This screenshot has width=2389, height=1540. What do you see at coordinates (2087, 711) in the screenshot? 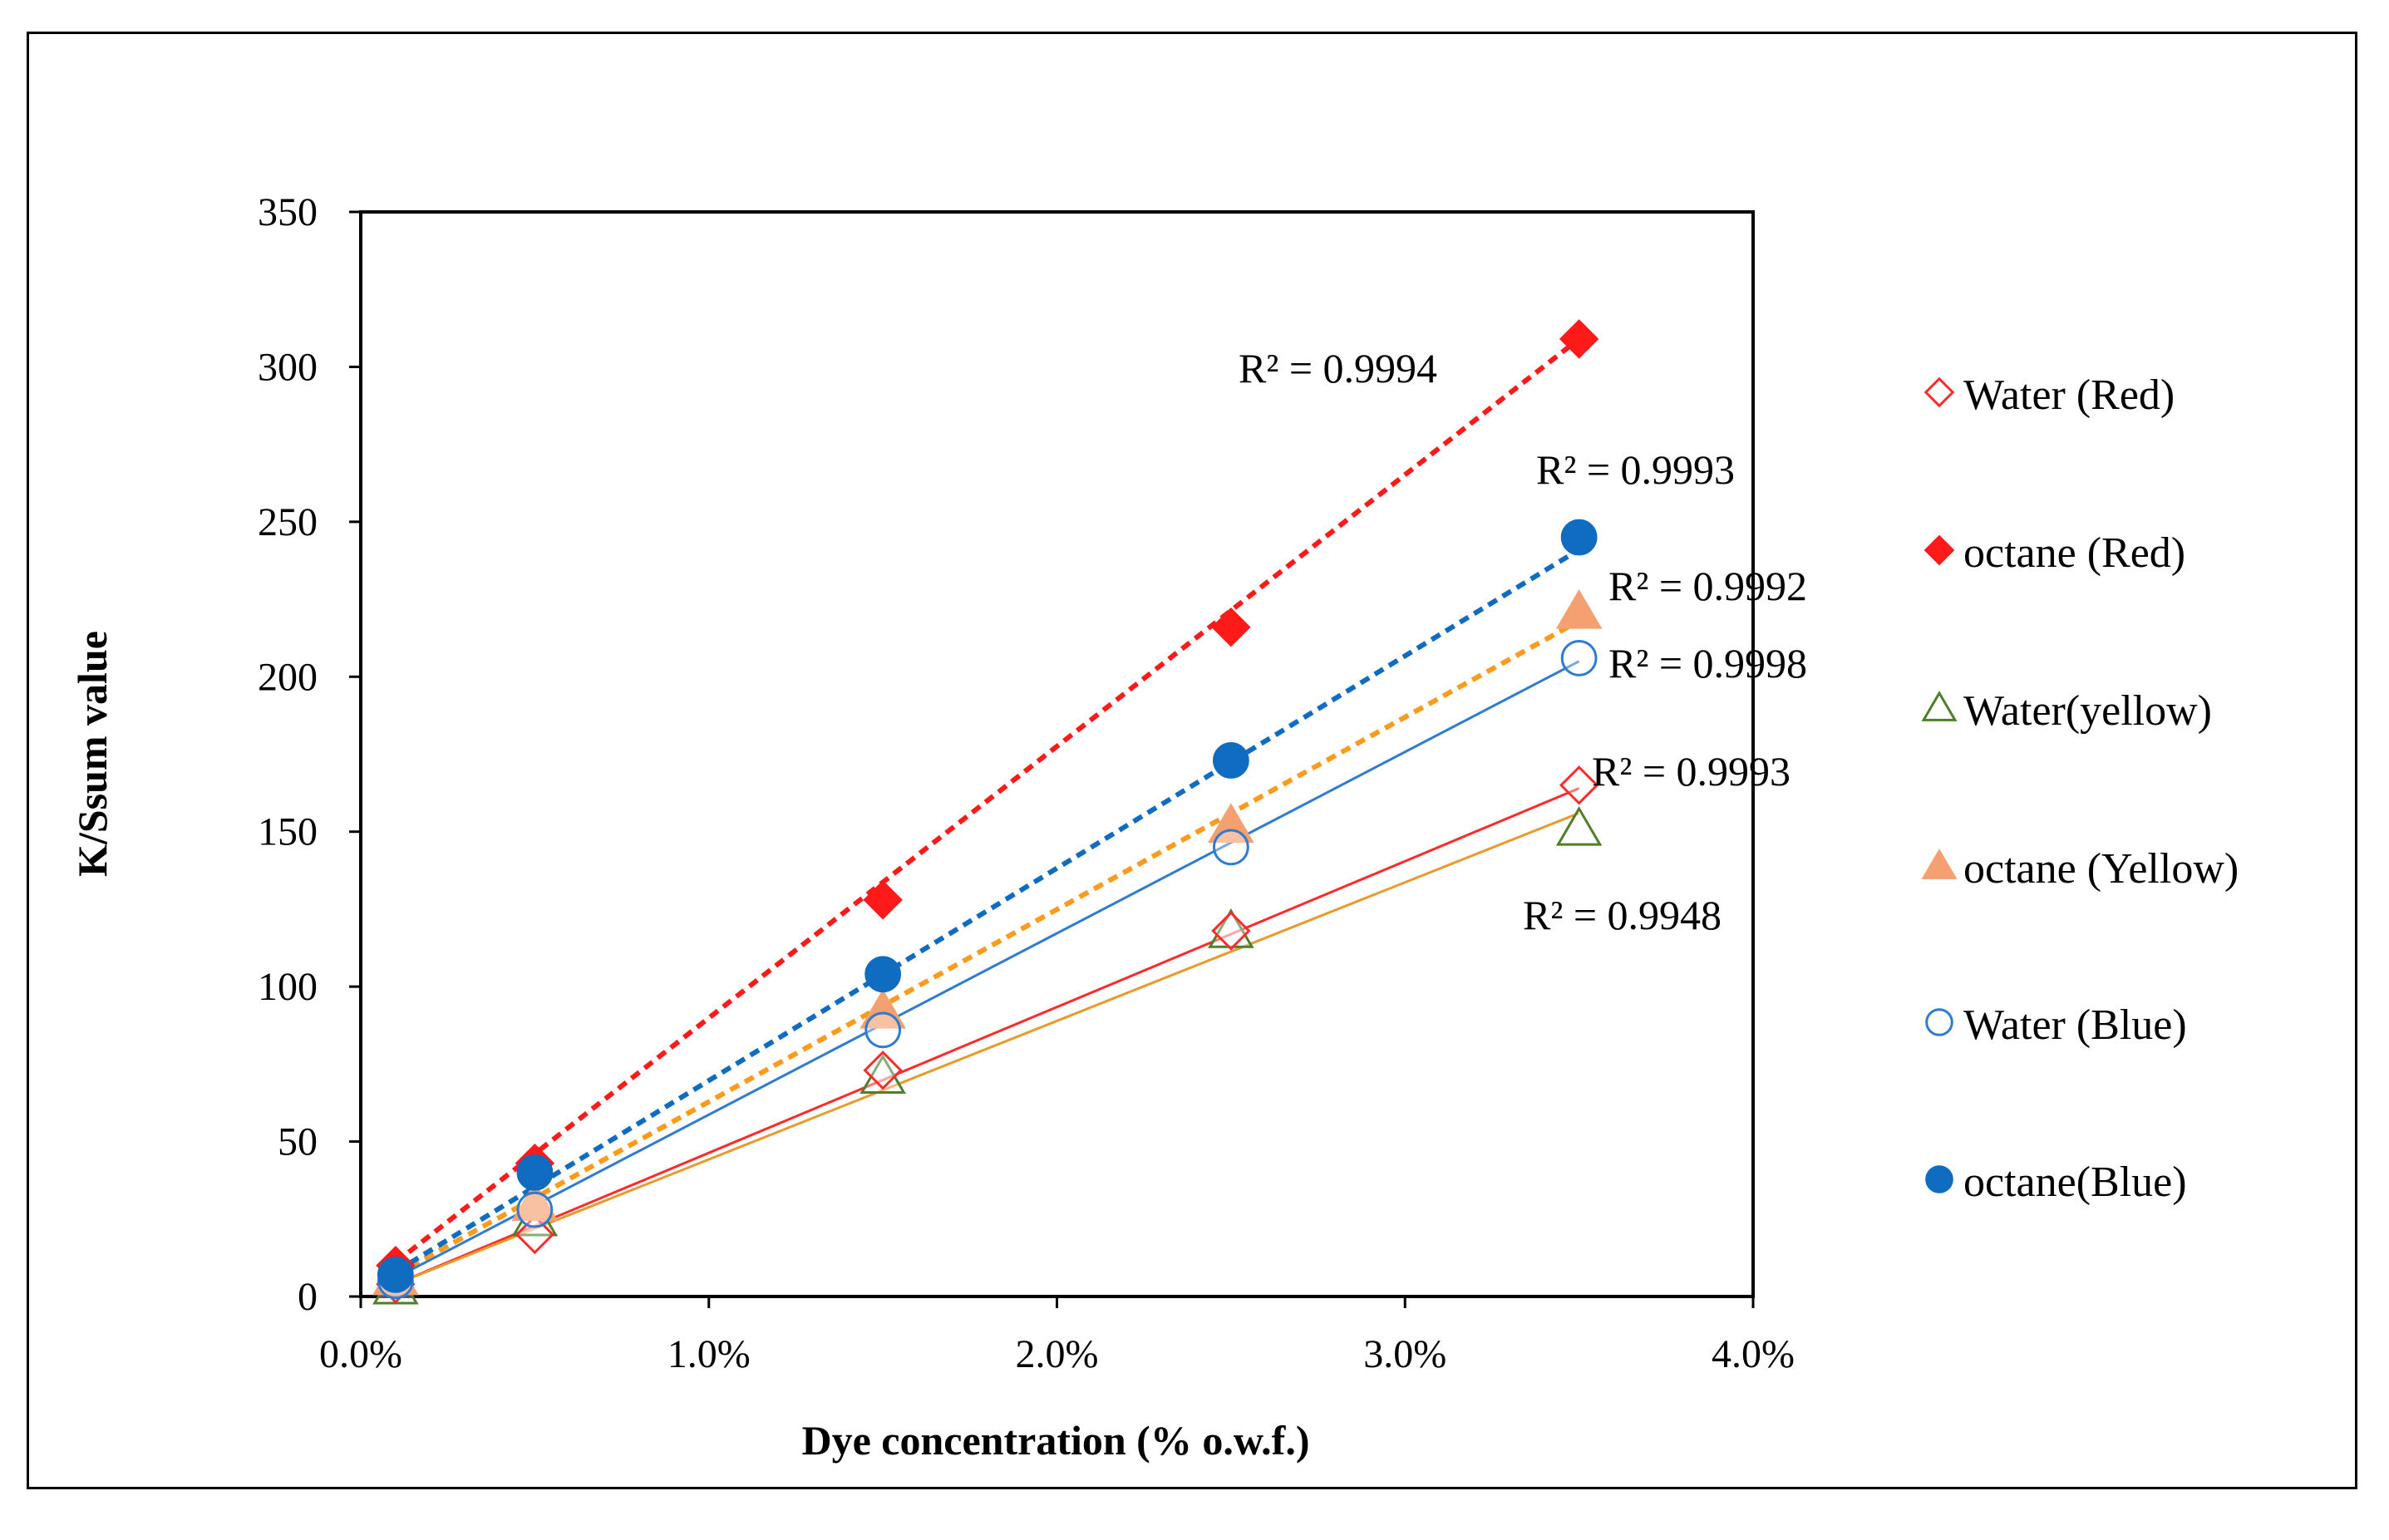
I see `legend-label: Water(yellow)` at bounding box center [2087, 711].